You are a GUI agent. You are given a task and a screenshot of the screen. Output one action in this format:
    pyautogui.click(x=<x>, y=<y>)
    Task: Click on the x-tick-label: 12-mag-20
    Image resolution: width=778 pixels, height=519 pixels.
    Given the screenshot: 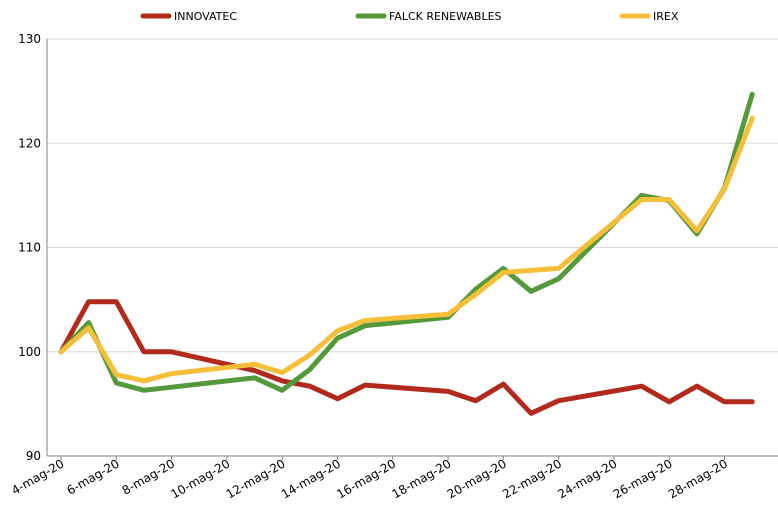 What is the action you would take?
    pyautogui.click(x=256, y=478)
    